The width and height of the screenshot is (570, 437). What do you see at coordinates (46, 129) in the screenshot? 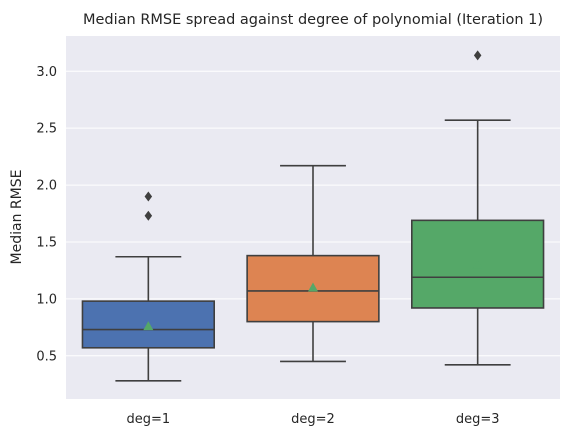
I see `y-tick-label: 2.5` at bounding box center [46, 129].